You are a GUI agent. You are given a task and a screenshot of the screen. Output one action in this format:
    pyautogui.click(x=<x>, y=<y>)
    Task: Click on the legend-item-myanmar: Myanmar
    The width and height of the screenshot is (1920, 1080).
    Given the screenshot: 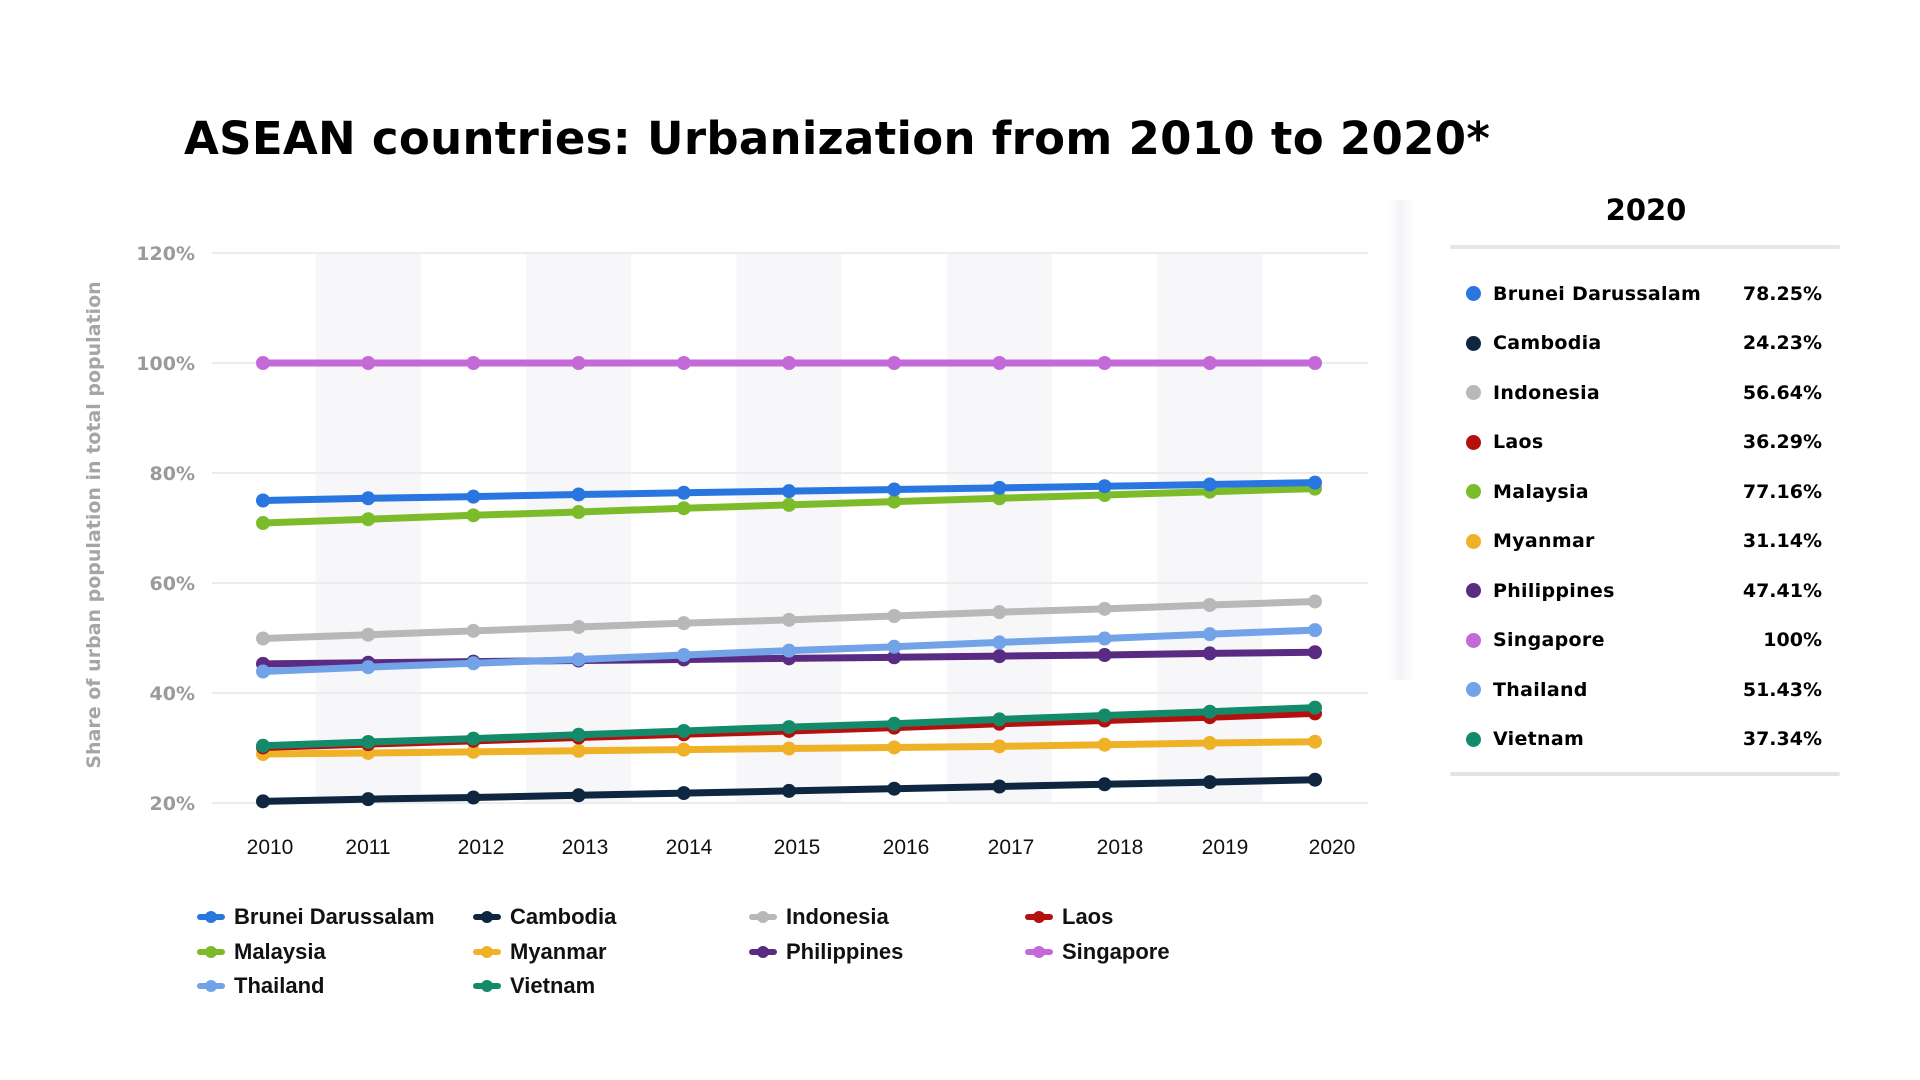 What is the action you would take?
    pyautogui.click(x=539, y=952)
    